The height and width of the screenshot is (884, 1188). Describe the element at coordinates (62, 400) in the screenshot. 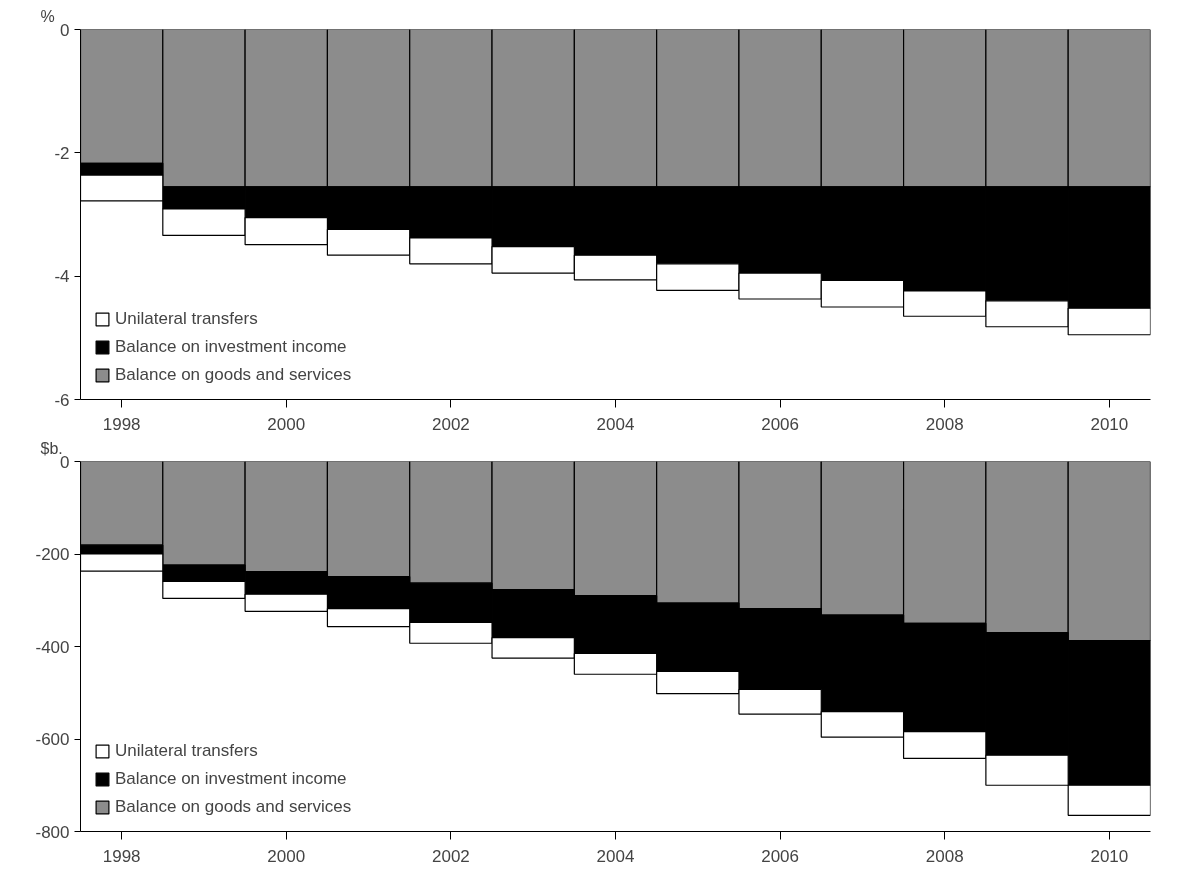

I see `y-tick-label: -6` at that location.